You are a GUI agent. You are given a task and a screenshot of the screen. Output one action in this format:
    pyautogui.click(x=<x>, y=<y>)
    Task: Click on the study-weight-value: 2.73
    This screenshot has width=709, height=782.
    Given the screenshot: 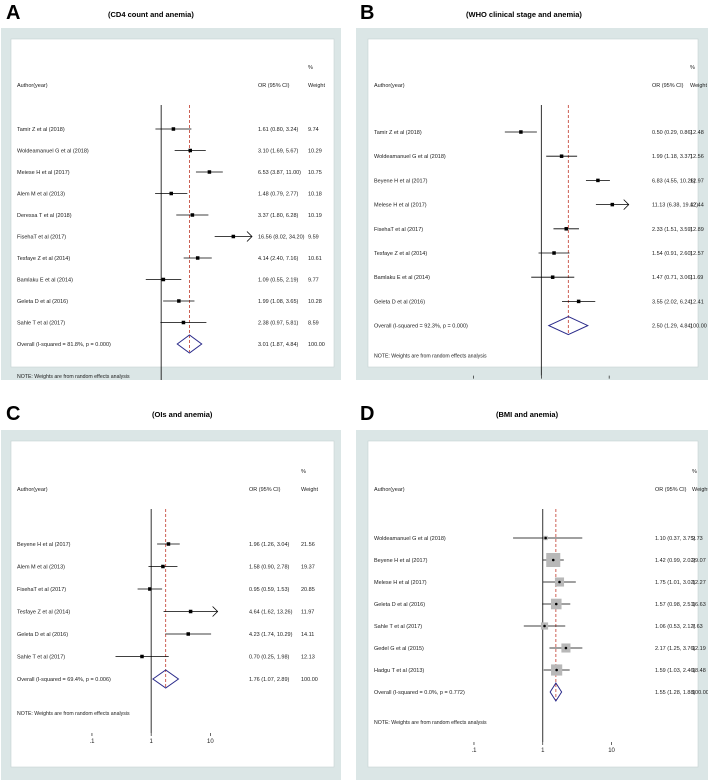 What is the action you would take?
    pyautogui.click(x=697, y=539)
    